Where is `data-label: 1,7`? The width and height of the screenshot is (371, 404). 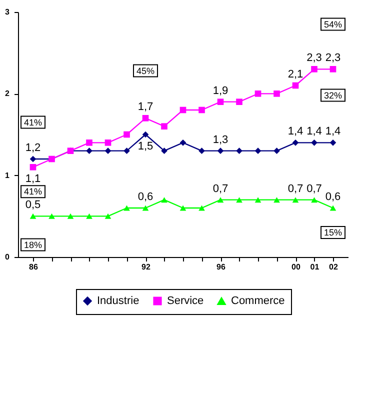
data-label: 1,7 is located at coordinates (146, 107).